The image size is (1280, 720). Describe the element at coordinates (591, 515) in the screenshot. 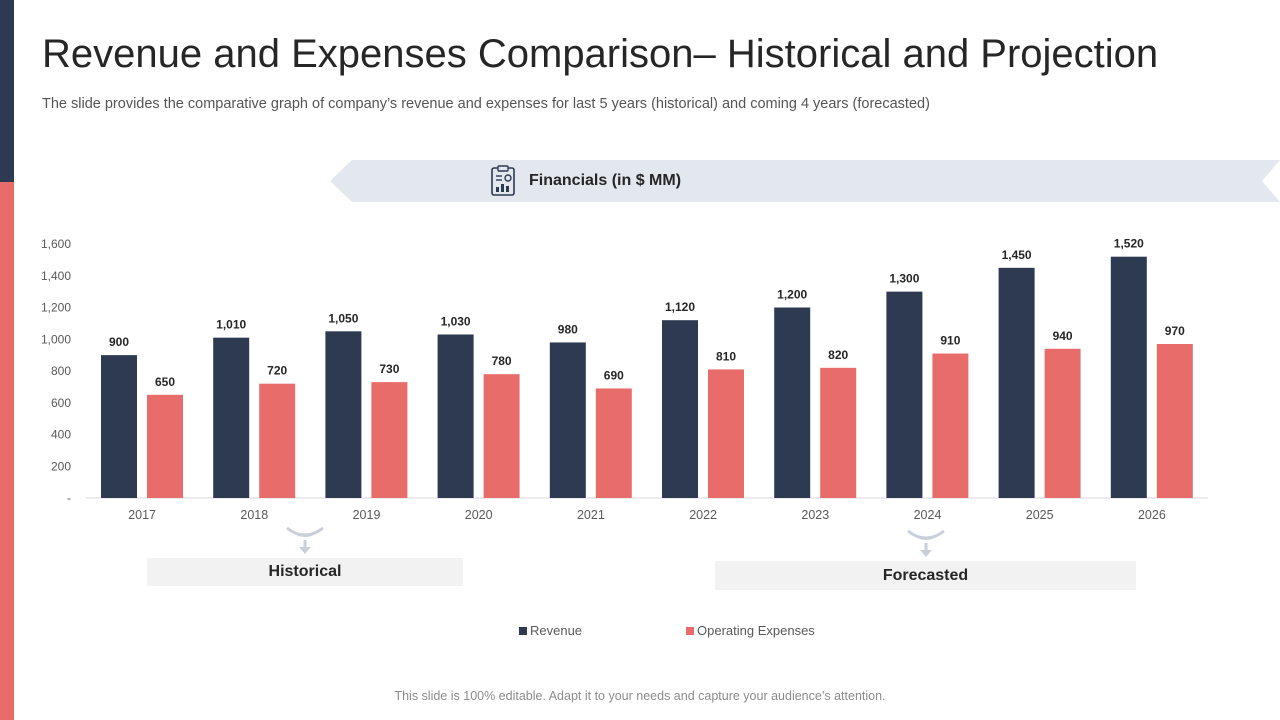

I see `x-tick-label: 2021` at that location.